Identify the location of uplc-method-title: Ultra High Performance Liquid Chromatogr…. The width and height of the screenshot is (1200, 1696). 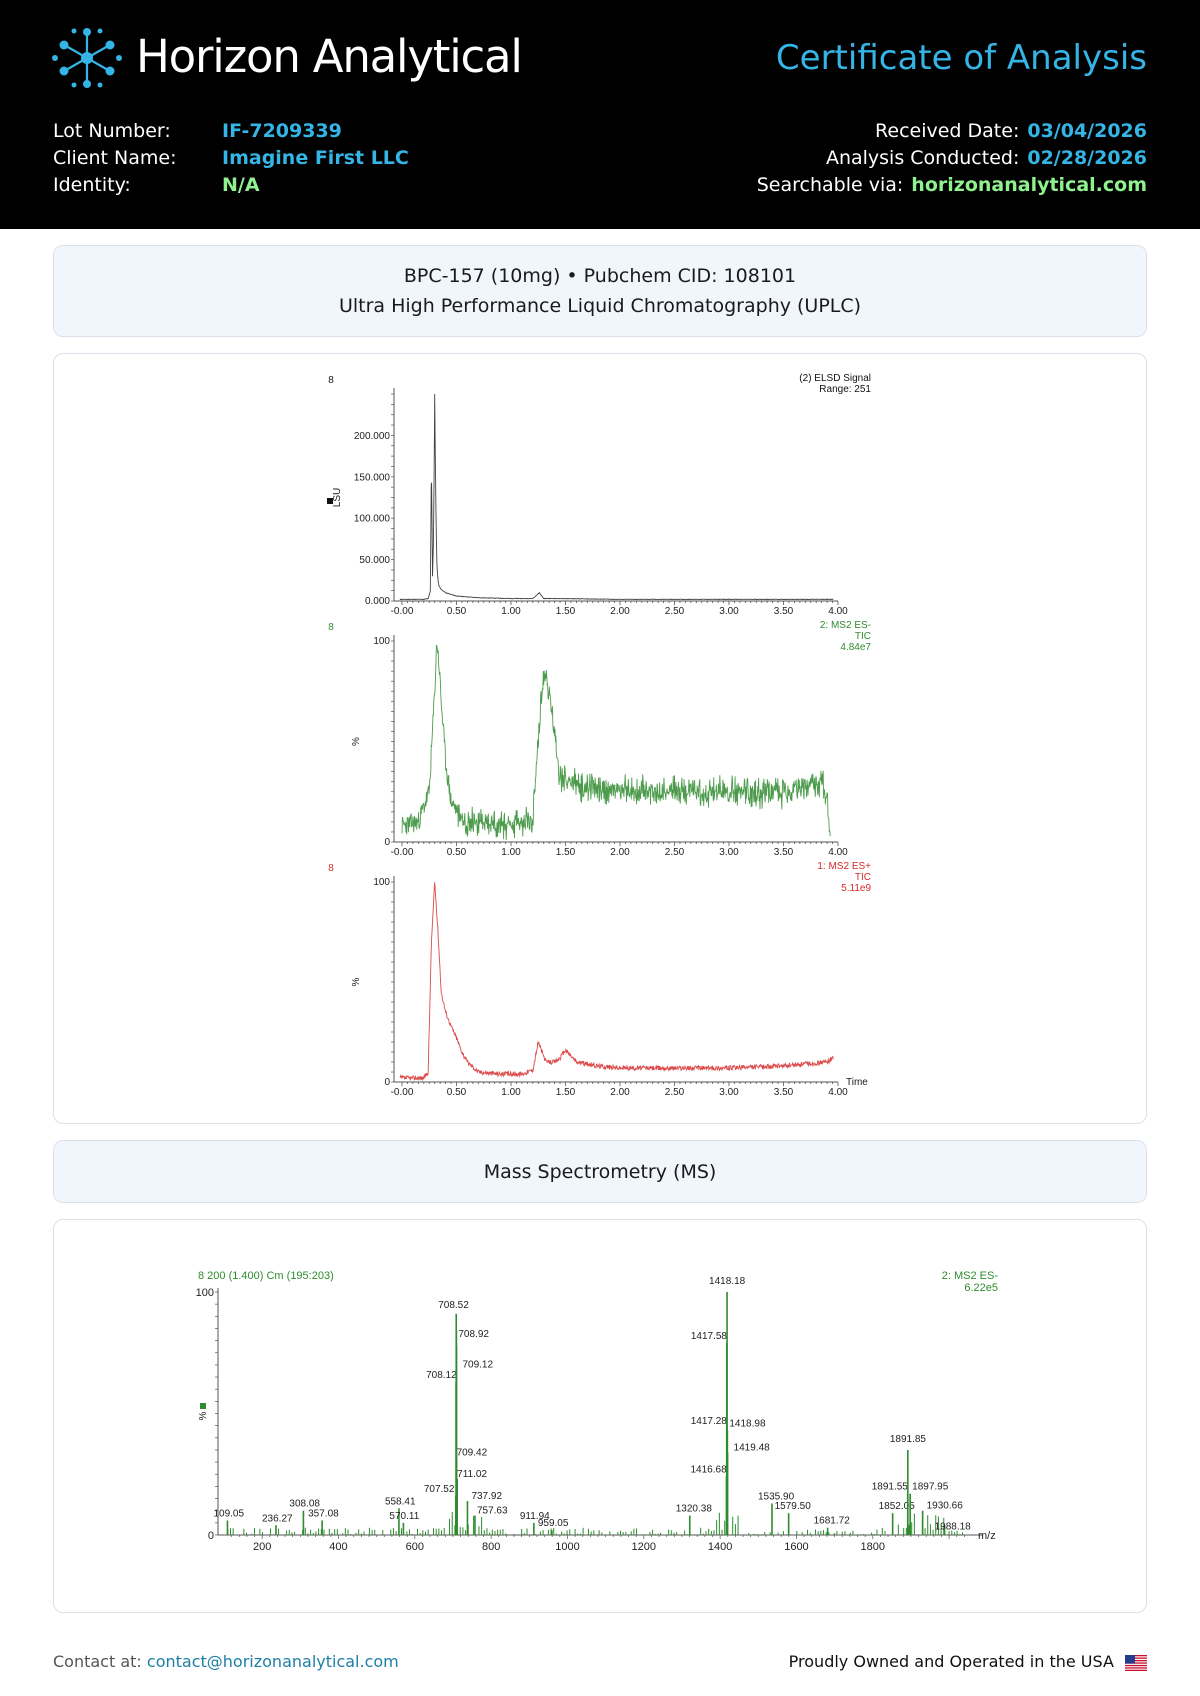
(600, 306).